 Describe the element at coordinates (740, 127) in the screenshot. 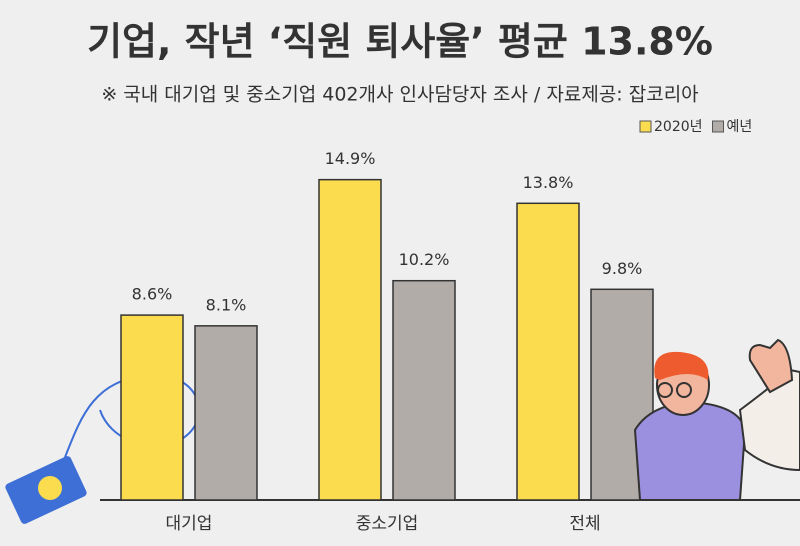

I see `legend-label: 예년` at that location.